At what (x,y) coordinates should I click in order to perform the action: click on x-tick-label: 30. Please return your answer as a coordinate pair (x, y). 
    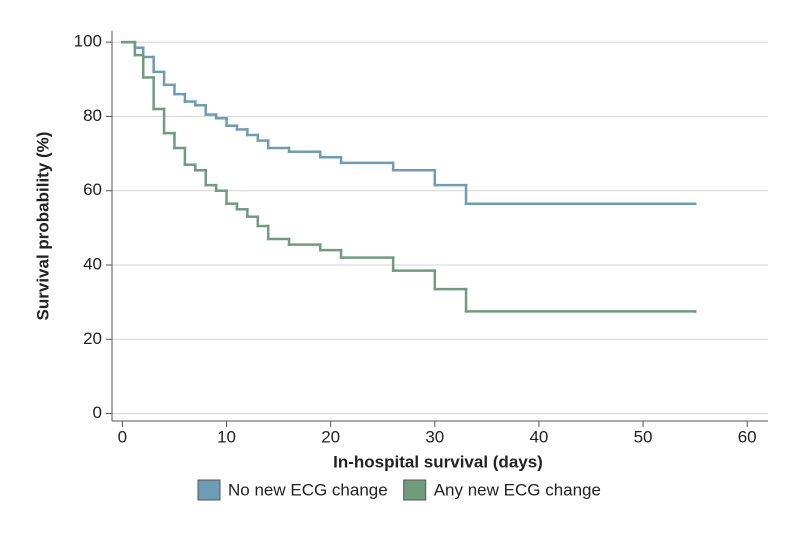
    Looking at the image, I should click on (434, 436).